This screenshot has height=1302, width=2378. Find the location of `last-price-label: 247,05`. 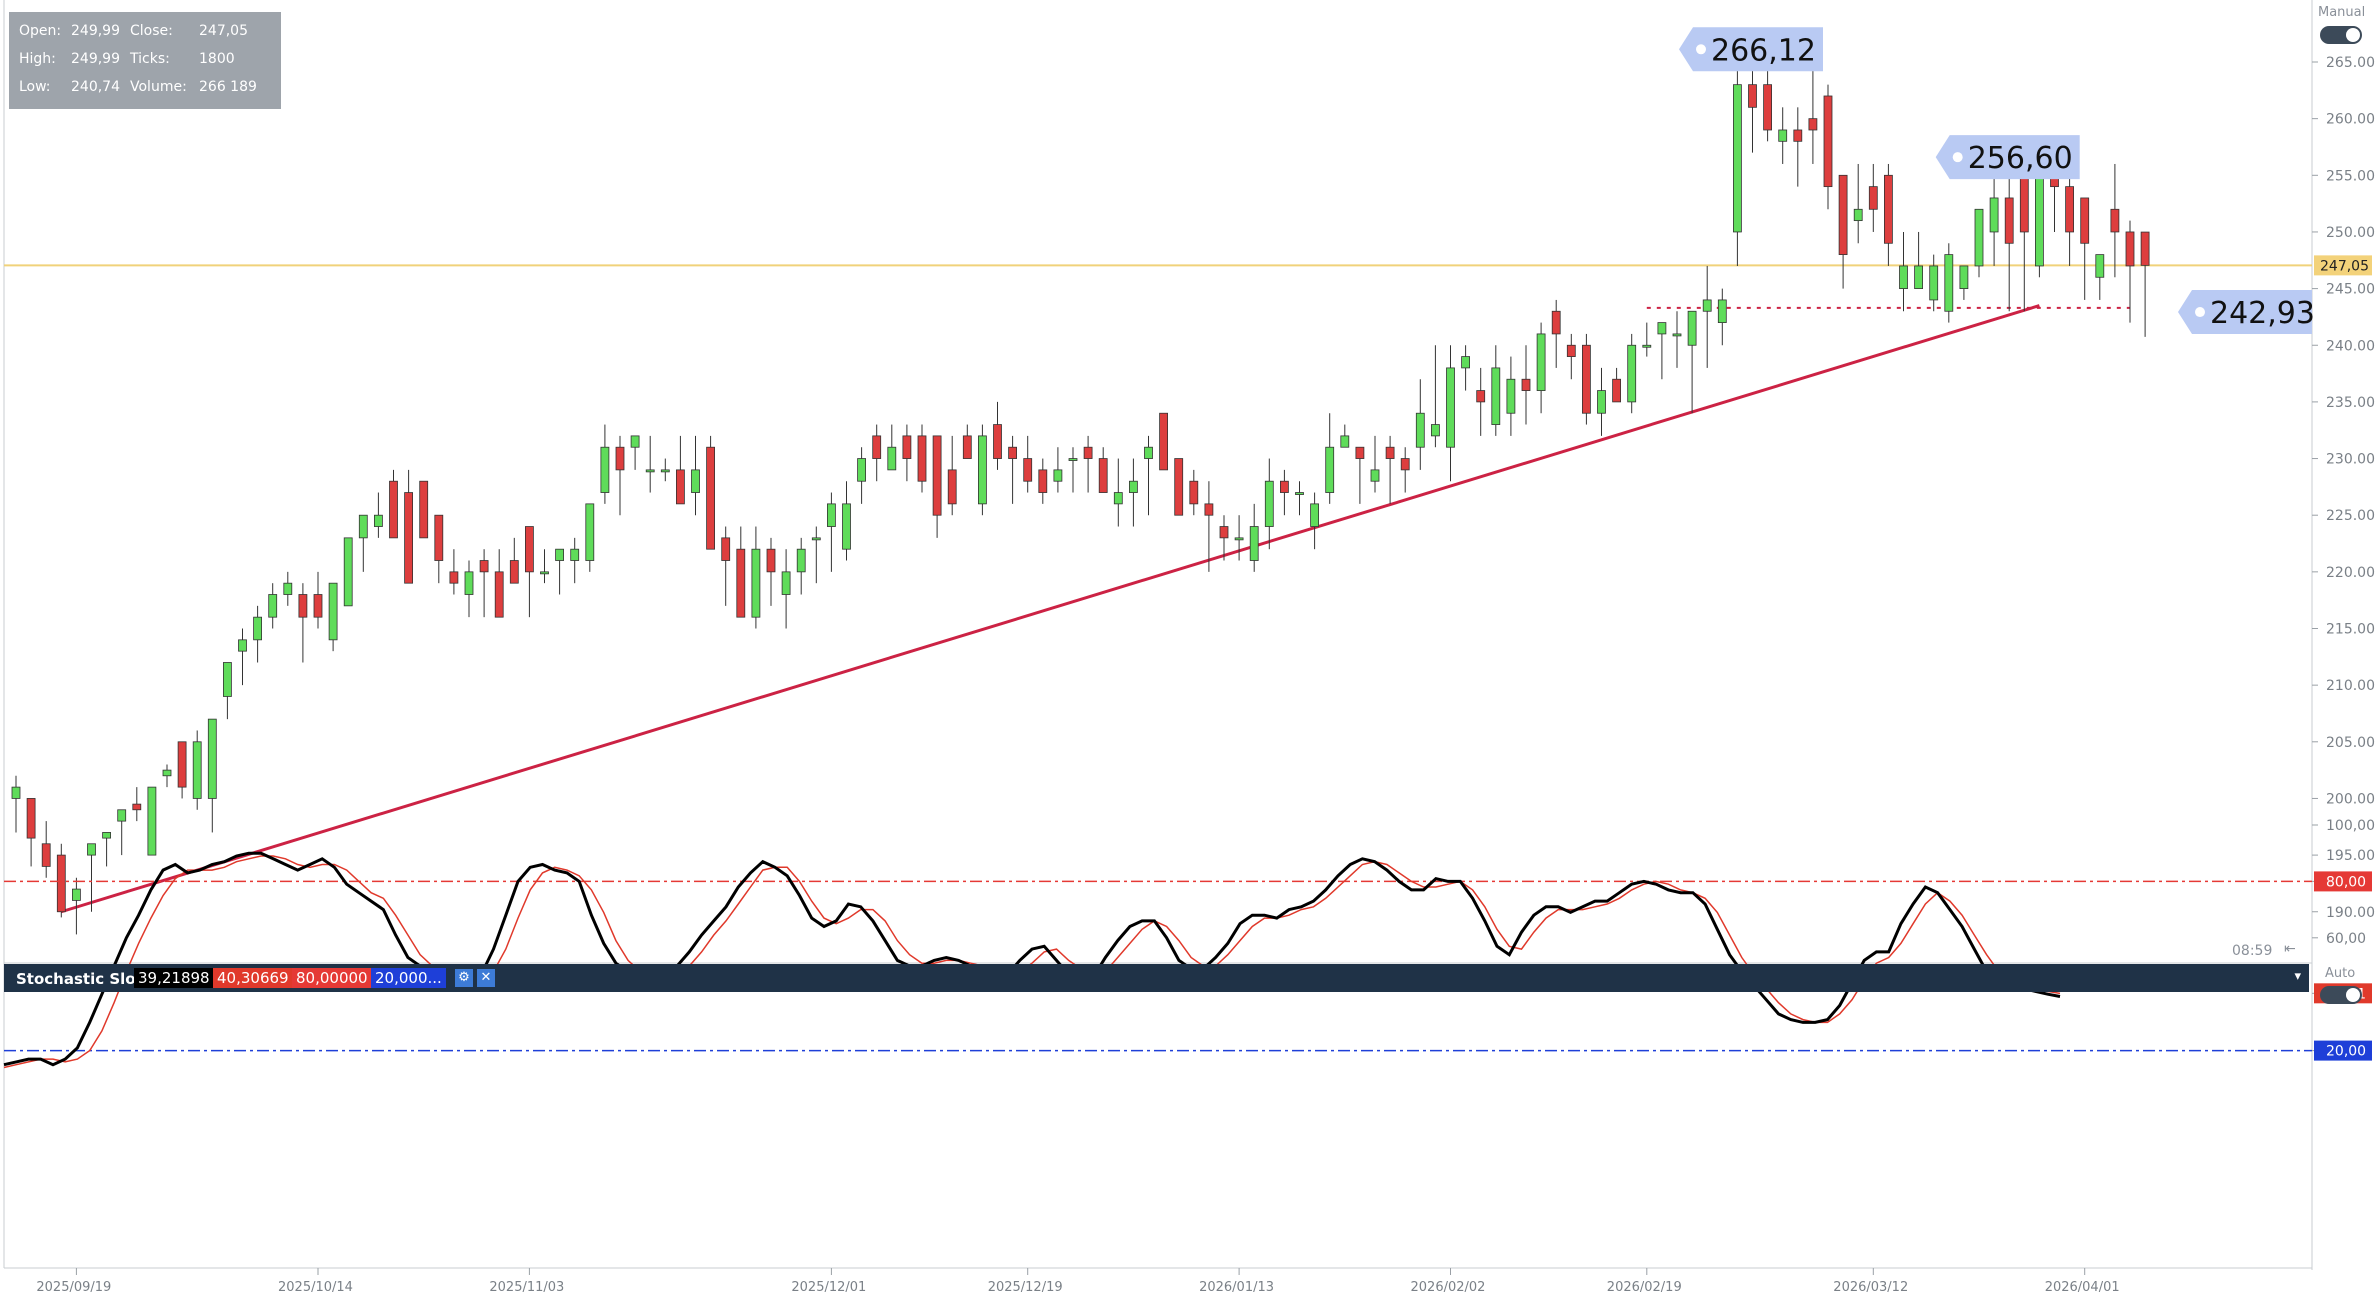

last-price-label: 247,05 is located at coordinates (2344, 266).